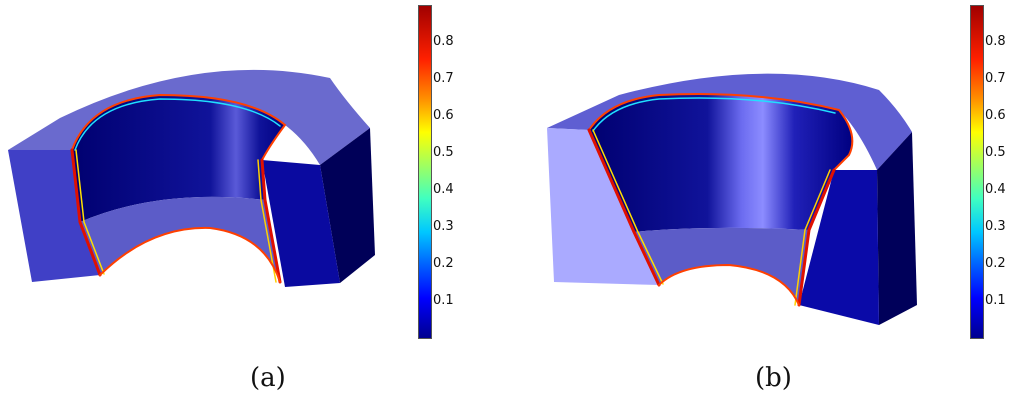 The height and width of the screenshot is (403, 1018). I want to click on ring-top-face, so click(189, 117).